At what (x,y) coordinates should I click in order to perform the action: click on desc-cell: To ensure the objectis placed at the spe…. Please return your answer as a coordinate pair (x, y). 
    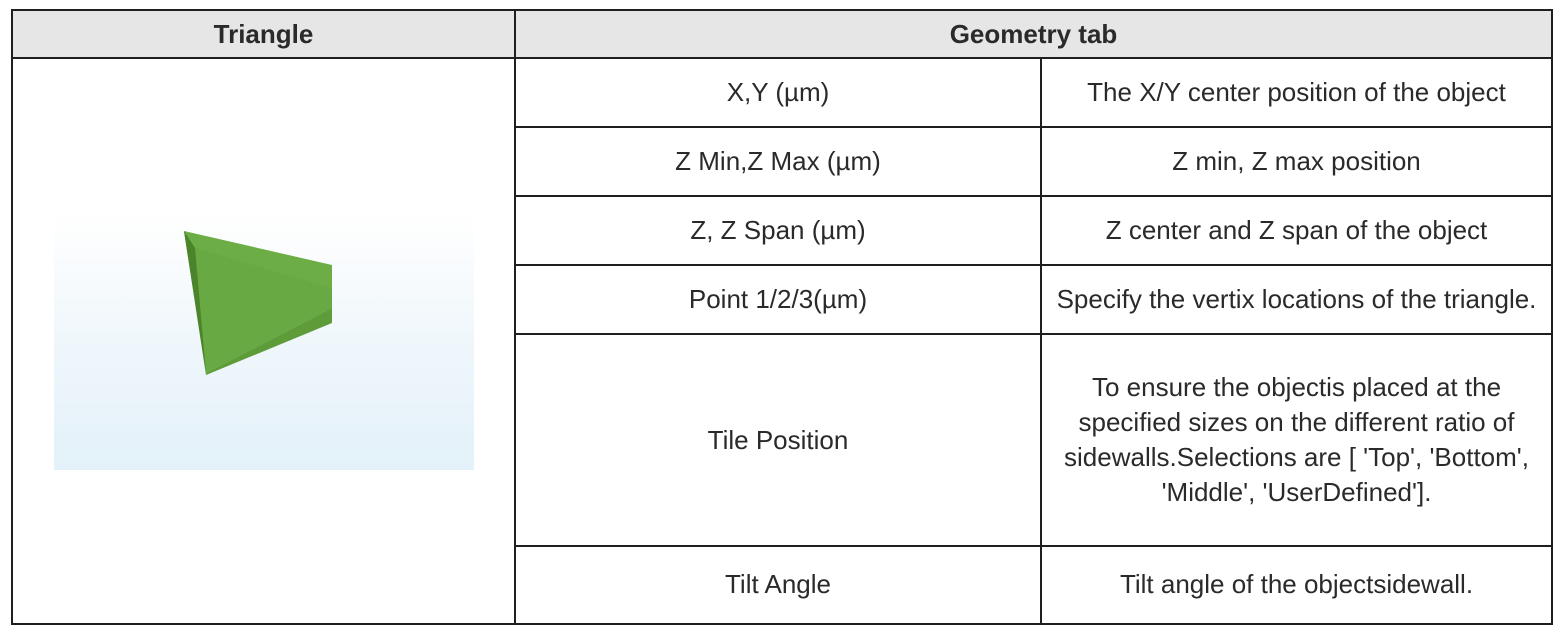
    Looking at the image, I should click on (1296, 440).